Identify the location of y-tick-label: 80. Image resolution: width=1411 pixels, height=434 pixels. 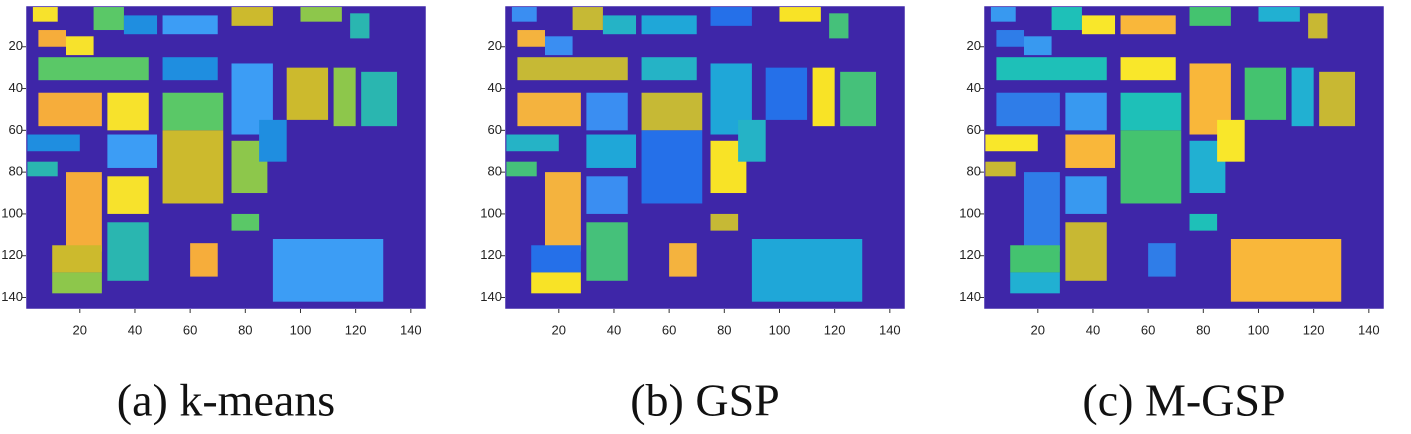
(974, 171).